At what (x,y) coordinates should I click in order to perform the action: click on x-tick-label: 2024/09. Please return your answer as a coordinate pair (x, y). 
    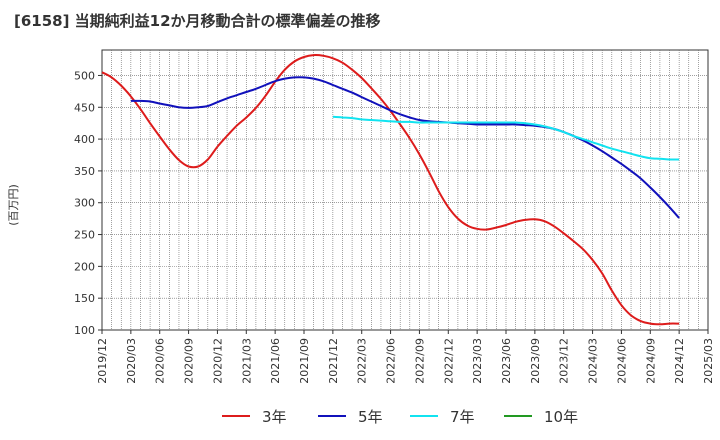
    Looking at the image, I should click on (650, 361).